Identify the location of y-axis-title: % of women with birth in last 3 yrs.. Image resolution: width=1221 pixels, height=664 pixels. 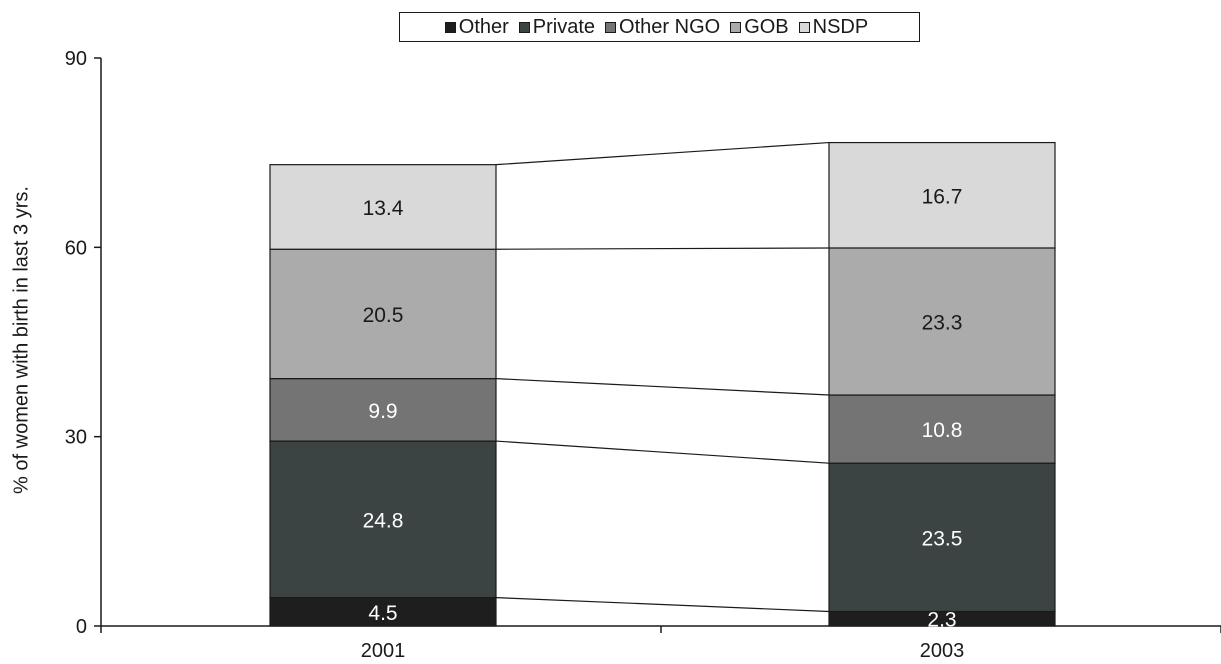
(21, 340).